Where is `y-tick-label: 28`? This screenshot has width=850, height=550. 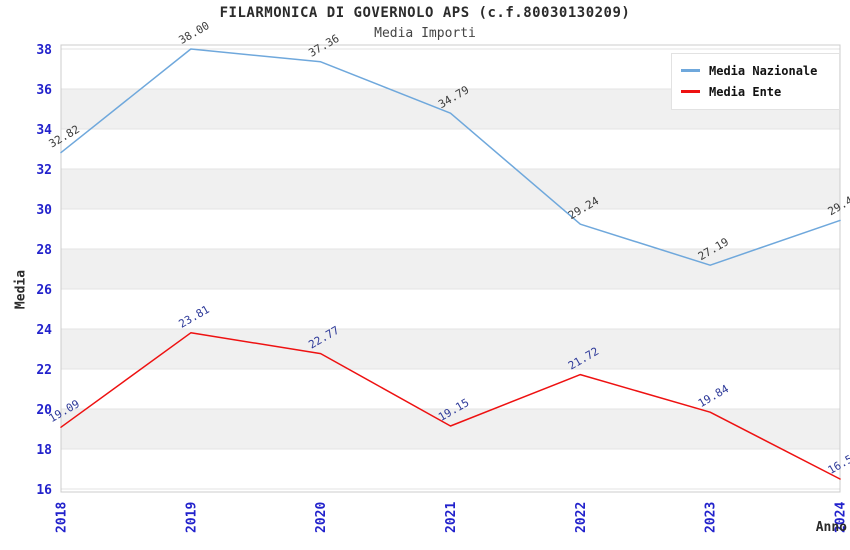 y-tick-label: 28 is located at coordinates (44, 250).